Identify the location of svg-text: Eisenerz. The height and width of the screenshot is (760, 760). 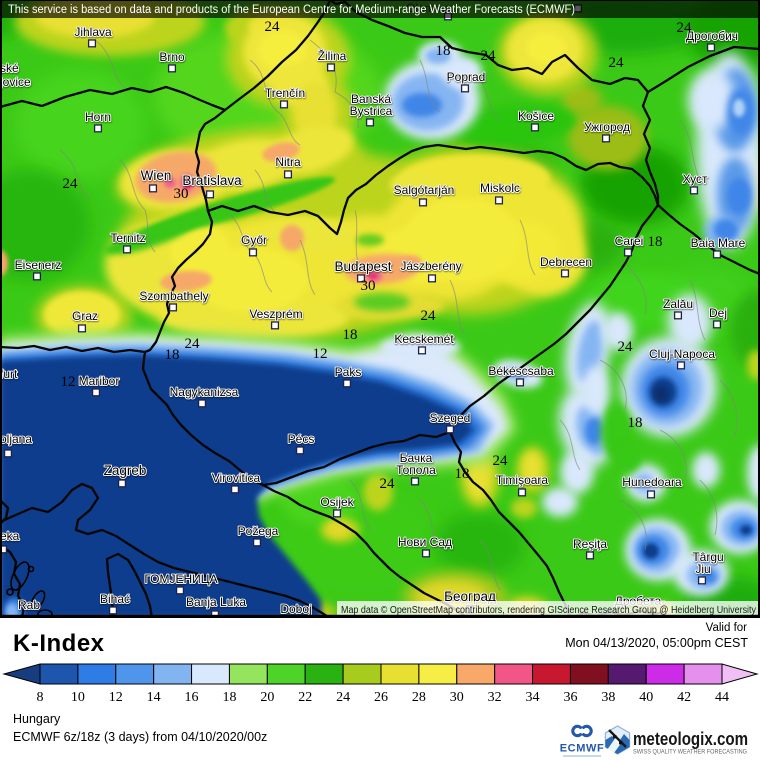
(38, 265).